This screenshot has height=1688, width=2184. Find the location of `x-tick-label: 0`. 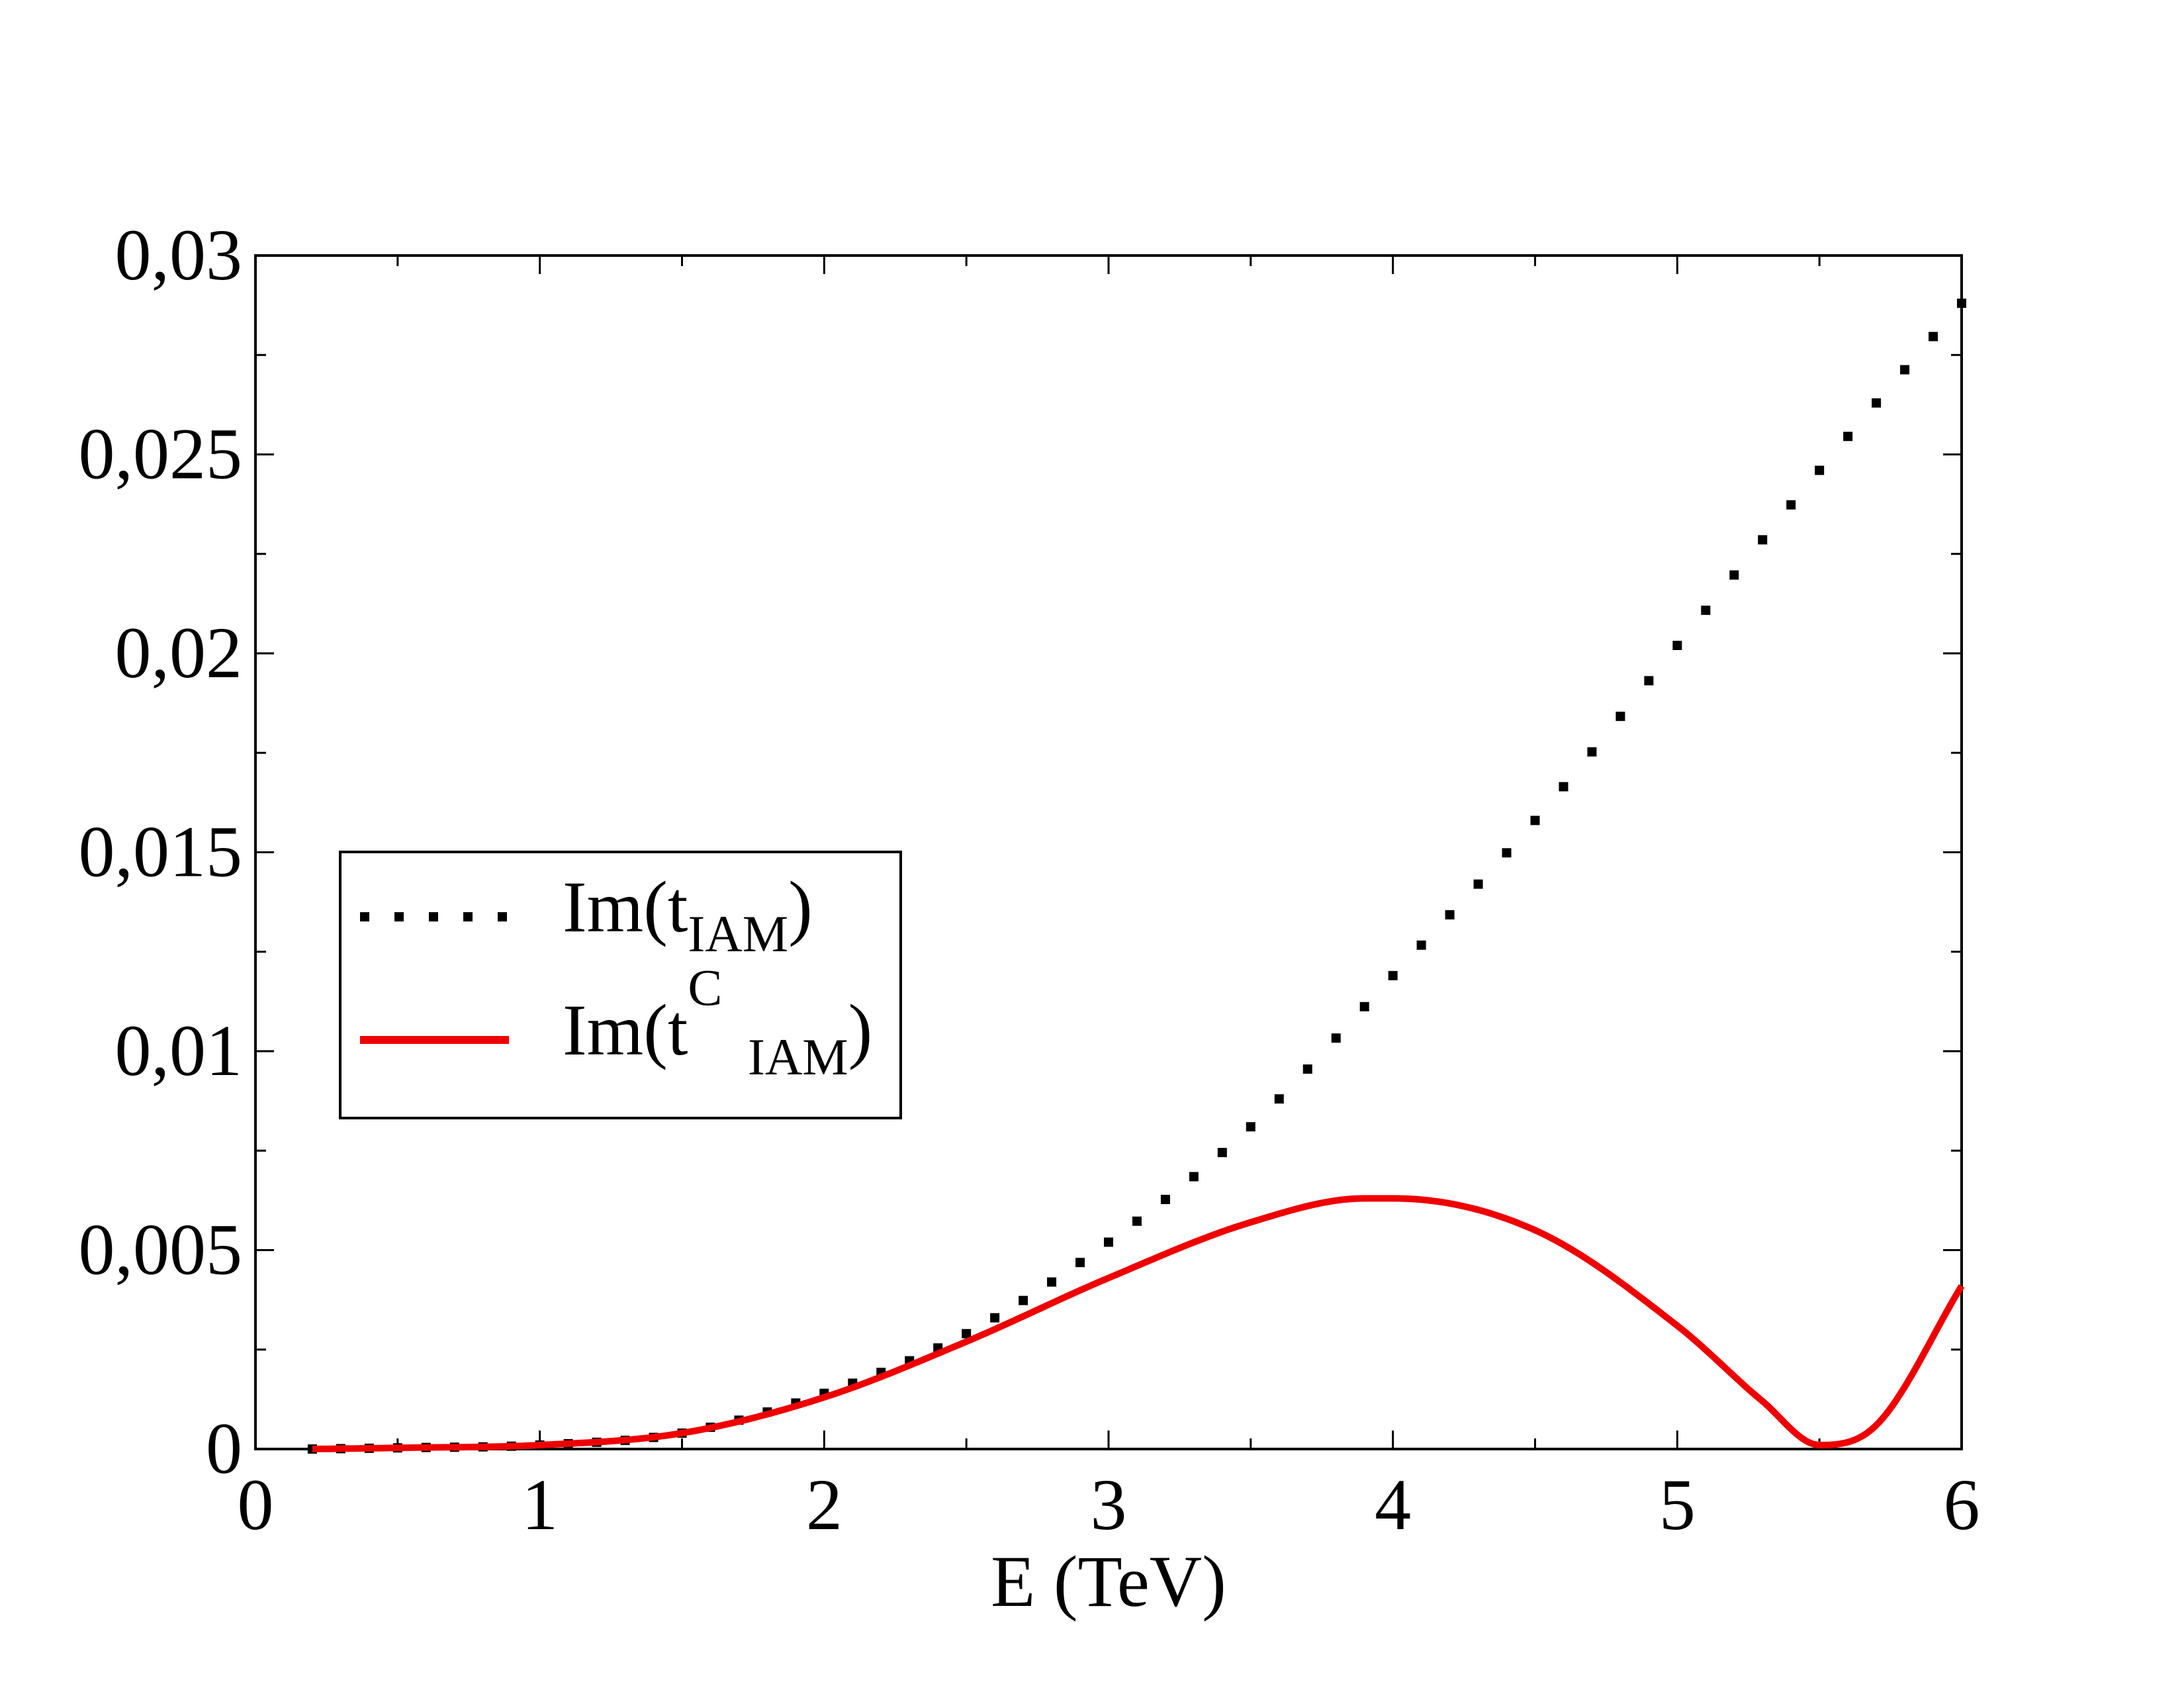

x-tick-label: 0 is located at coordinates (256, 1504).